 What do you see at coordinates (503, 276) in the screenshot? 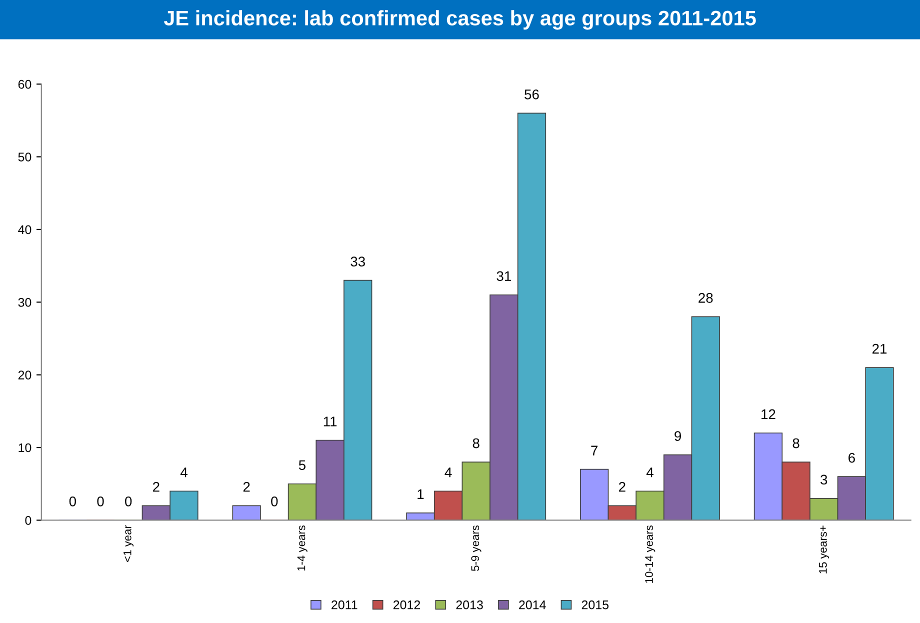
I see `data-label: 31` at bounding box center [503, 276].